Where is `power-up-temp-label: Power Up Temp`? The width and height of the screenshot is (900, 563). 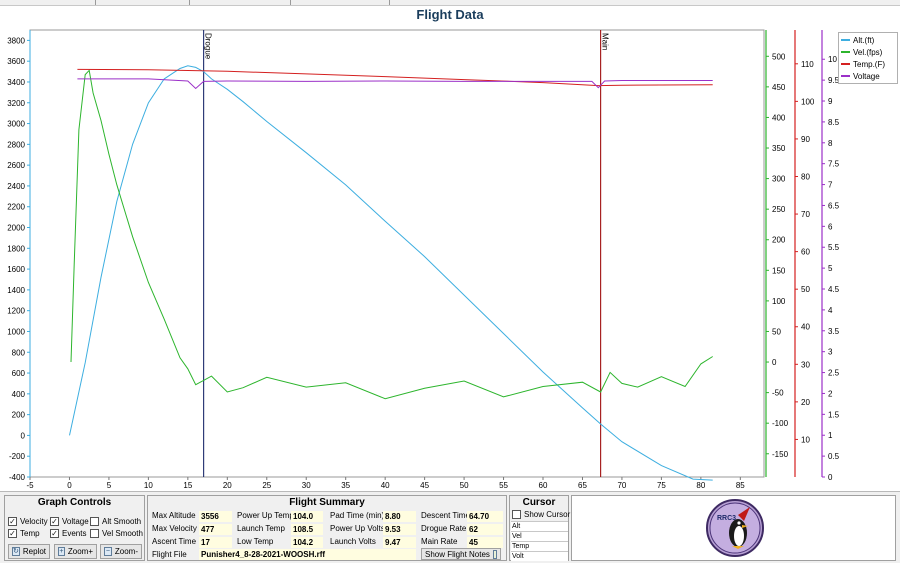 power-up-temp-label: Power Up Temp is located at coordinates (265, 515).